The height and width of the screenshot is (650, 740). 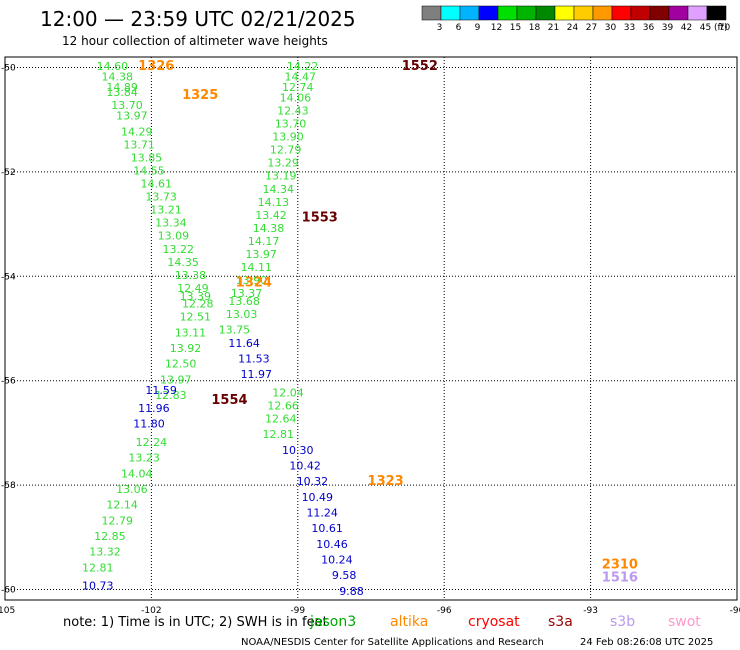 What do you see at coordinates (318, 497) in the screenshot?
I see `swh-value-sentinel: 10.49` at bounding box center [318, 497].